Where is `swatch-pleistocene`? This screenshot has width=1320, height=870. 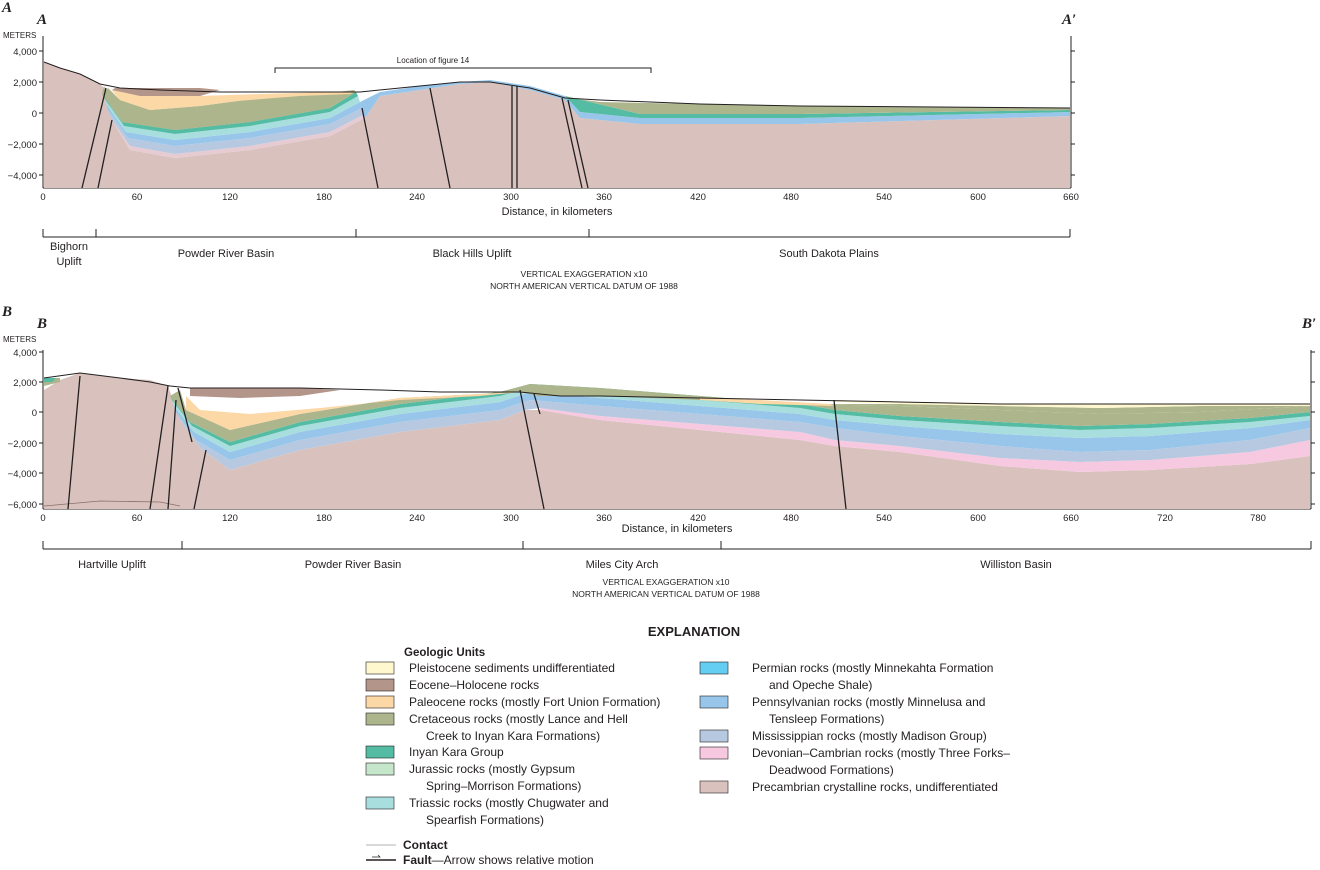 swatch-pleistocene is located at coordinates (380, 668).